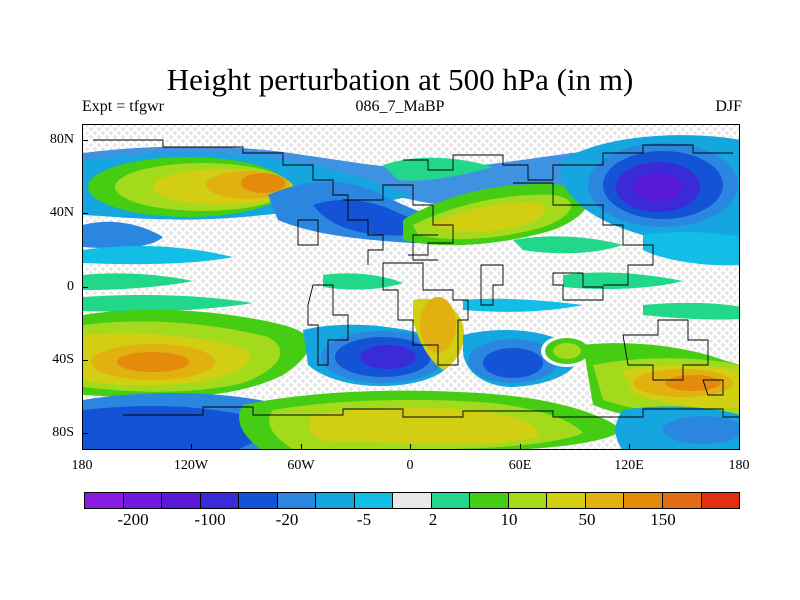  What do you see at coordinates (301, 465) in the screenshot?
I see `x-tick-label: 60W` at bounding box center [301, 465].